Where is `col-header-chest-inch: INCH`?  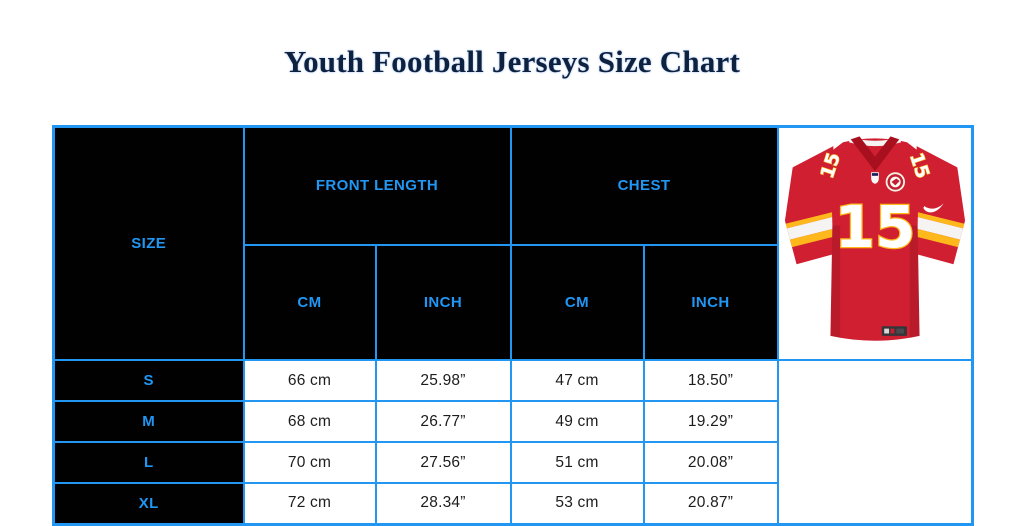
col-header-chest-inch: INCH is located at coordinates (710, 302).